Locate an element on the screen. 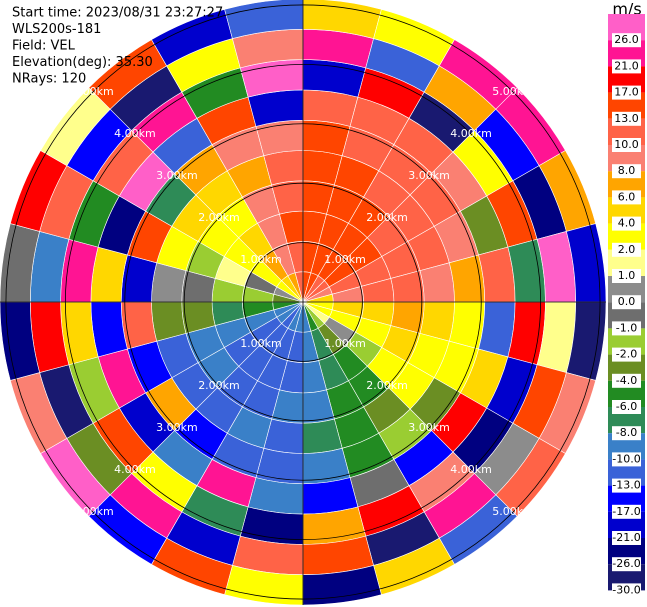 The image size is (647, 607). colorbar-tick-label: 2.0 is located at coordinates (627, 249).